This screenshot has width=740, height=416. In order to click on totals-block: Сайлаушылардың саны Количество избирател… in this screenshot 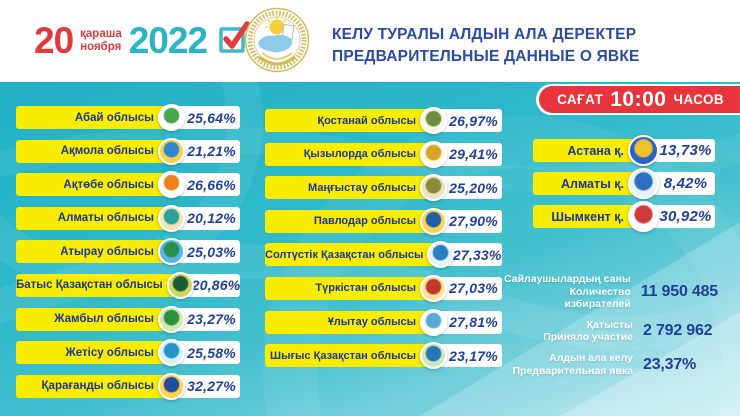, I will do `click(610, 329)`.